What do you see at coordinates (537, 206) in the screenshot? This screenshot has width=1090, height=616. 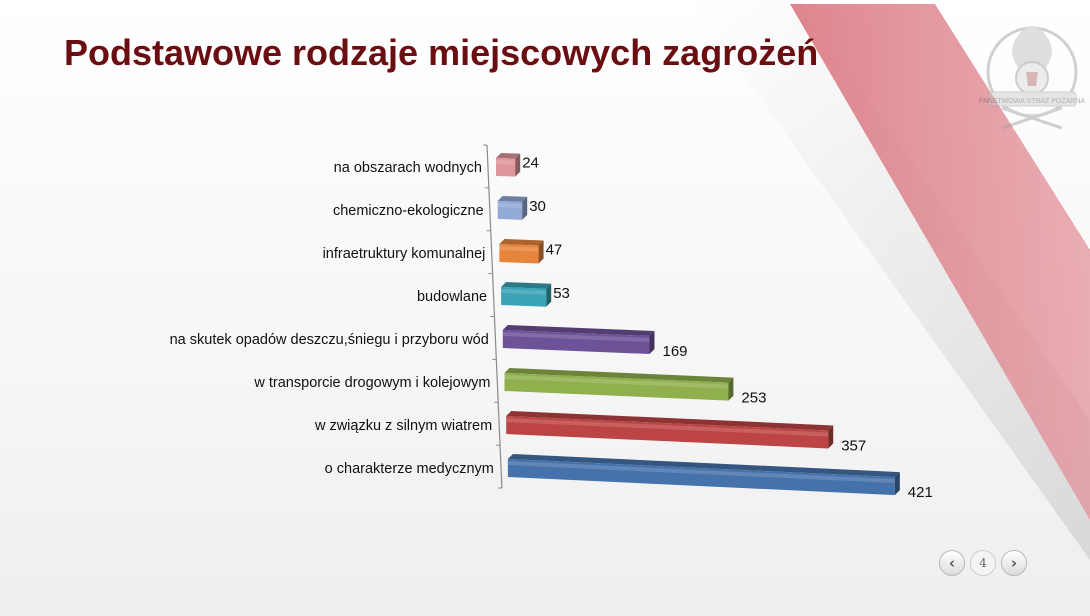 I see `value-label: 30` at bounding box center [537, 206].